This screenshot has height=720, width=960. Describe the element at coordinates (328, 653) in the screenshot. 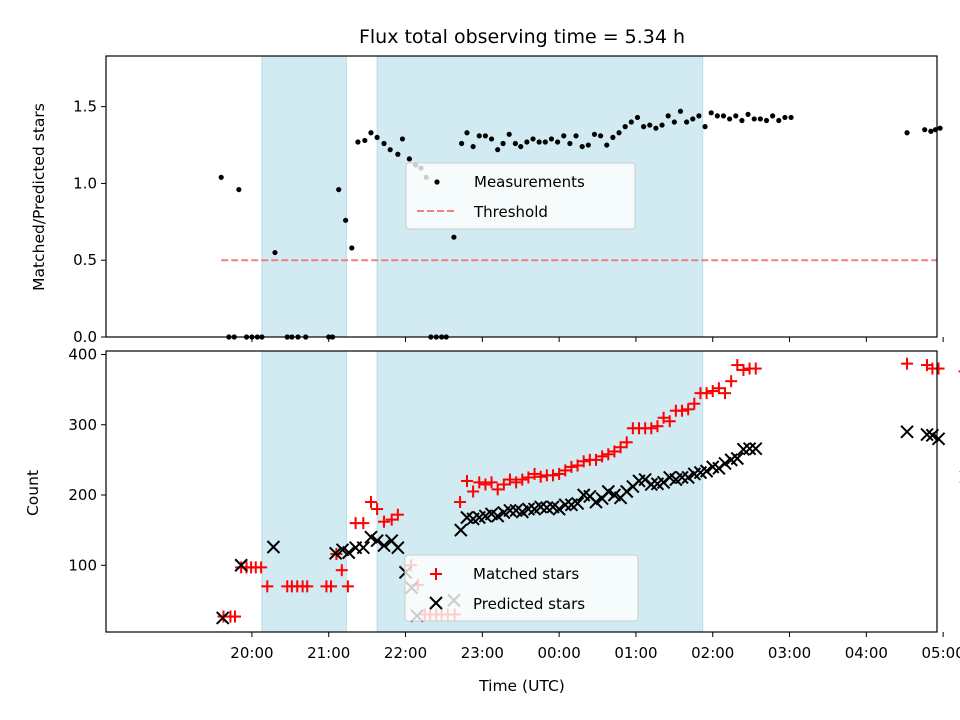

I see `x-tick-label: 21:00` at that location.